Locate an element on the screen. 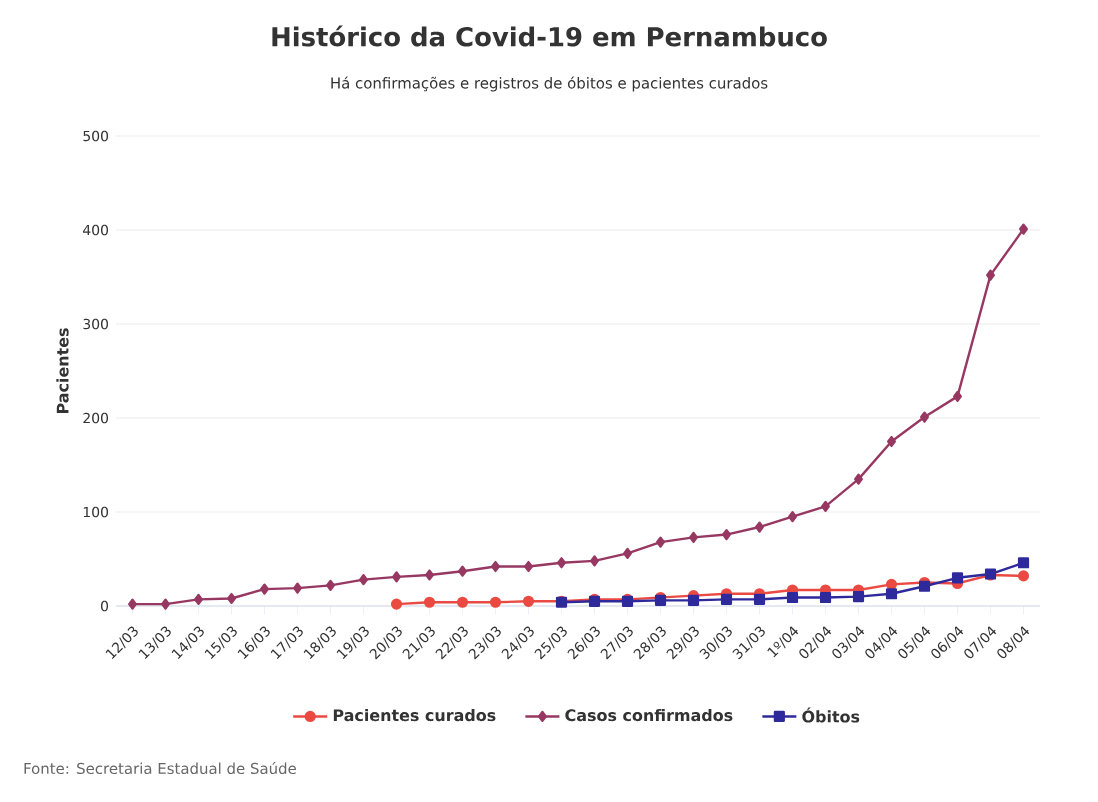  chart-title: Histórico da Covid-19 em Pernambuco is located at coordinates (549, 36).